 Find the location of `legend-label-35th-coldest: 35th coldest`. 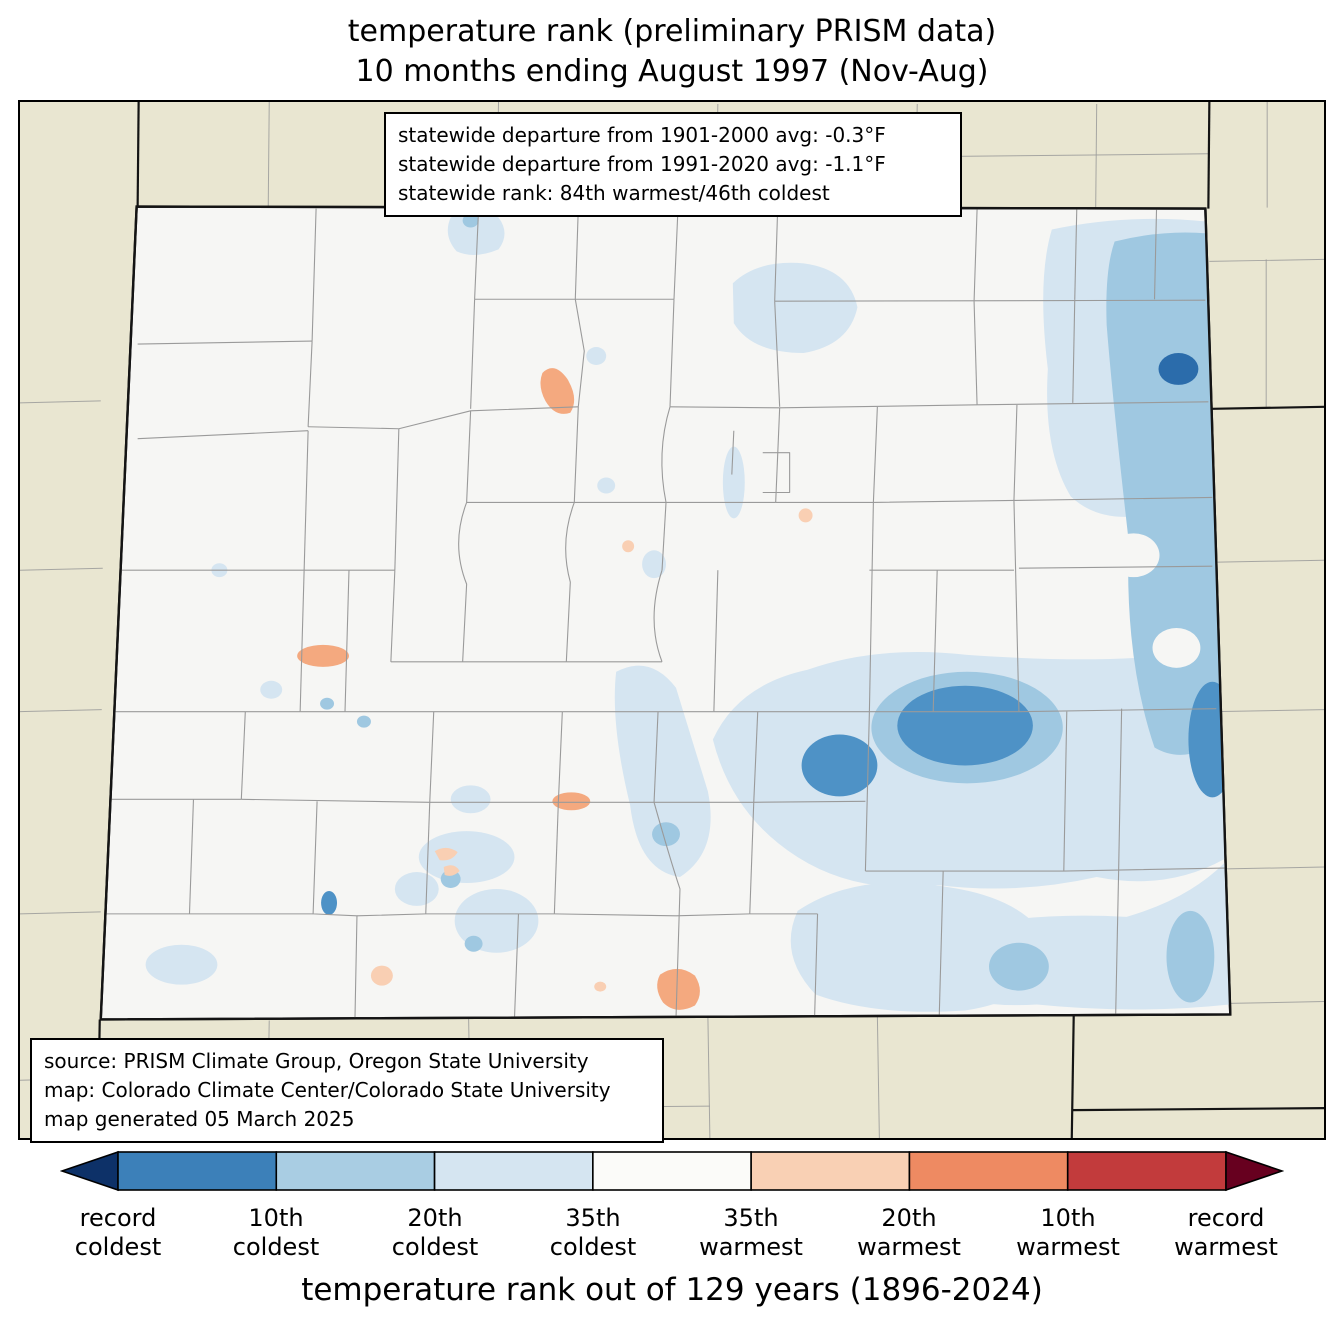

legend-label-35th-coldest: 35th coldest is located at coordinates (593, 1233).